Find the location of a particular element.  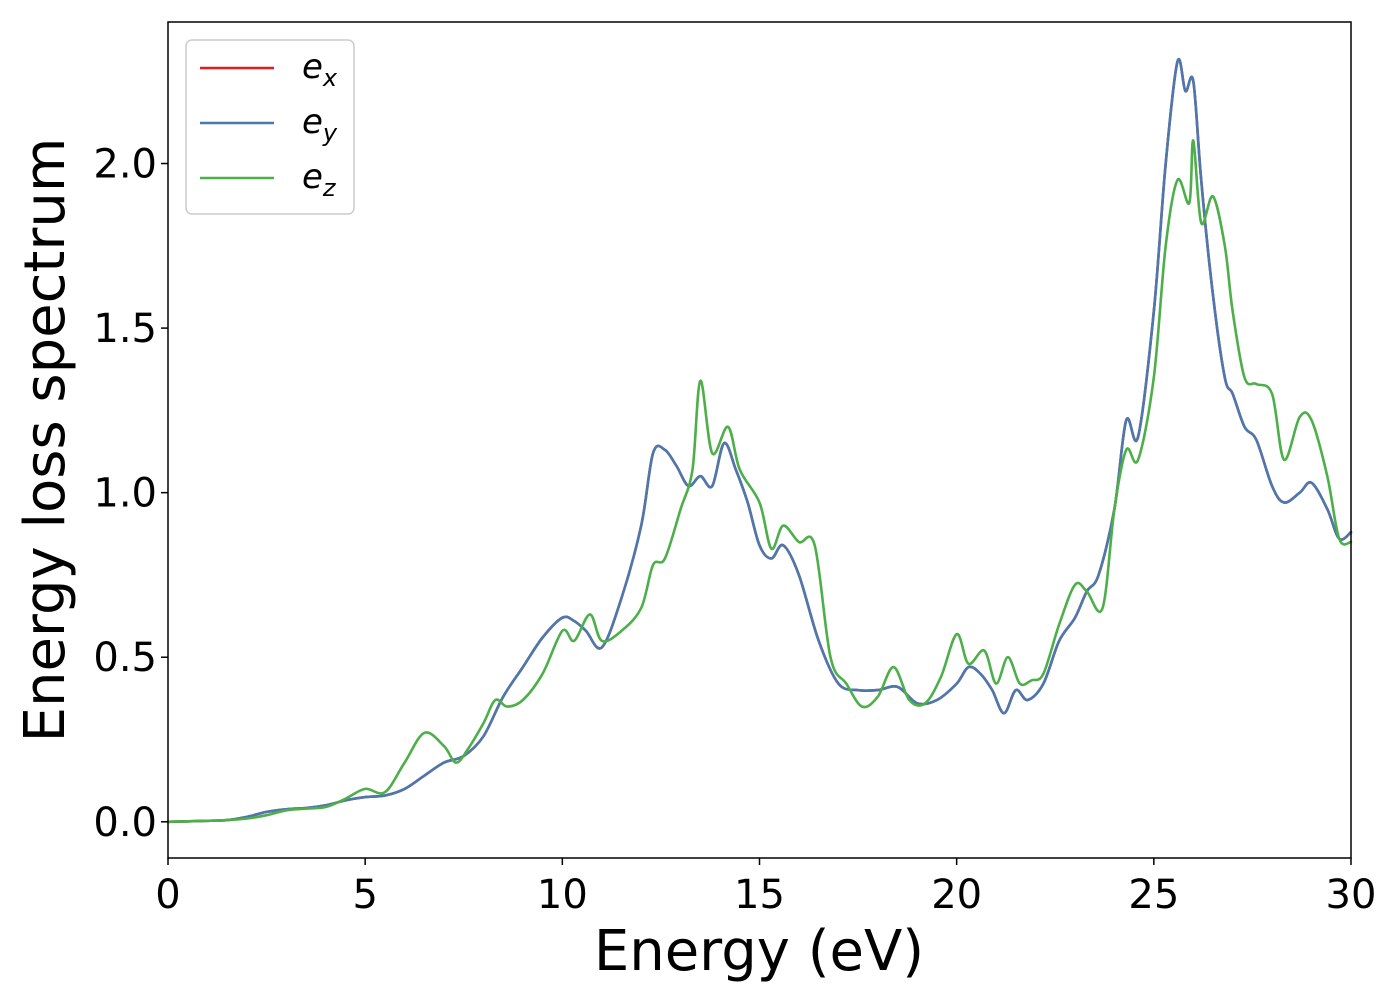

y-axis: 0.0 0.5 1.0 1.5 2.0 is located at coordinates (130, 494).